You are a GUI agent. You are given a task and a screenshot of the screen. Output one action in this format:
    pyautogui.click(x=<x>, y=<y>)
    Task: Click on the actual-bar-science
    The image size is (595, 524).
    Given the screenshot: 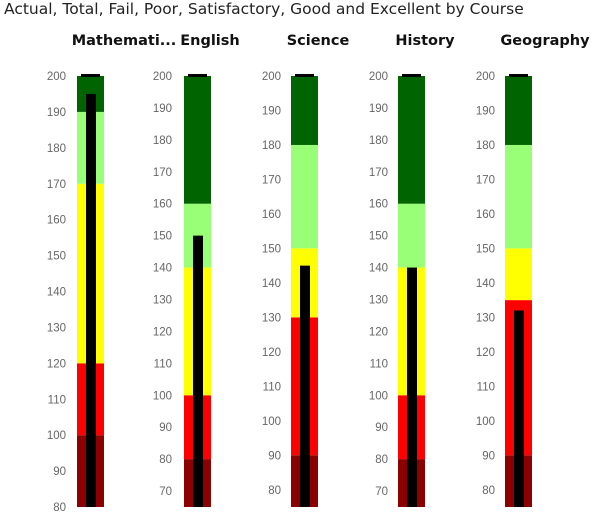 What is the action you would take?
    pyautogui.click(x=305, y=386)
    